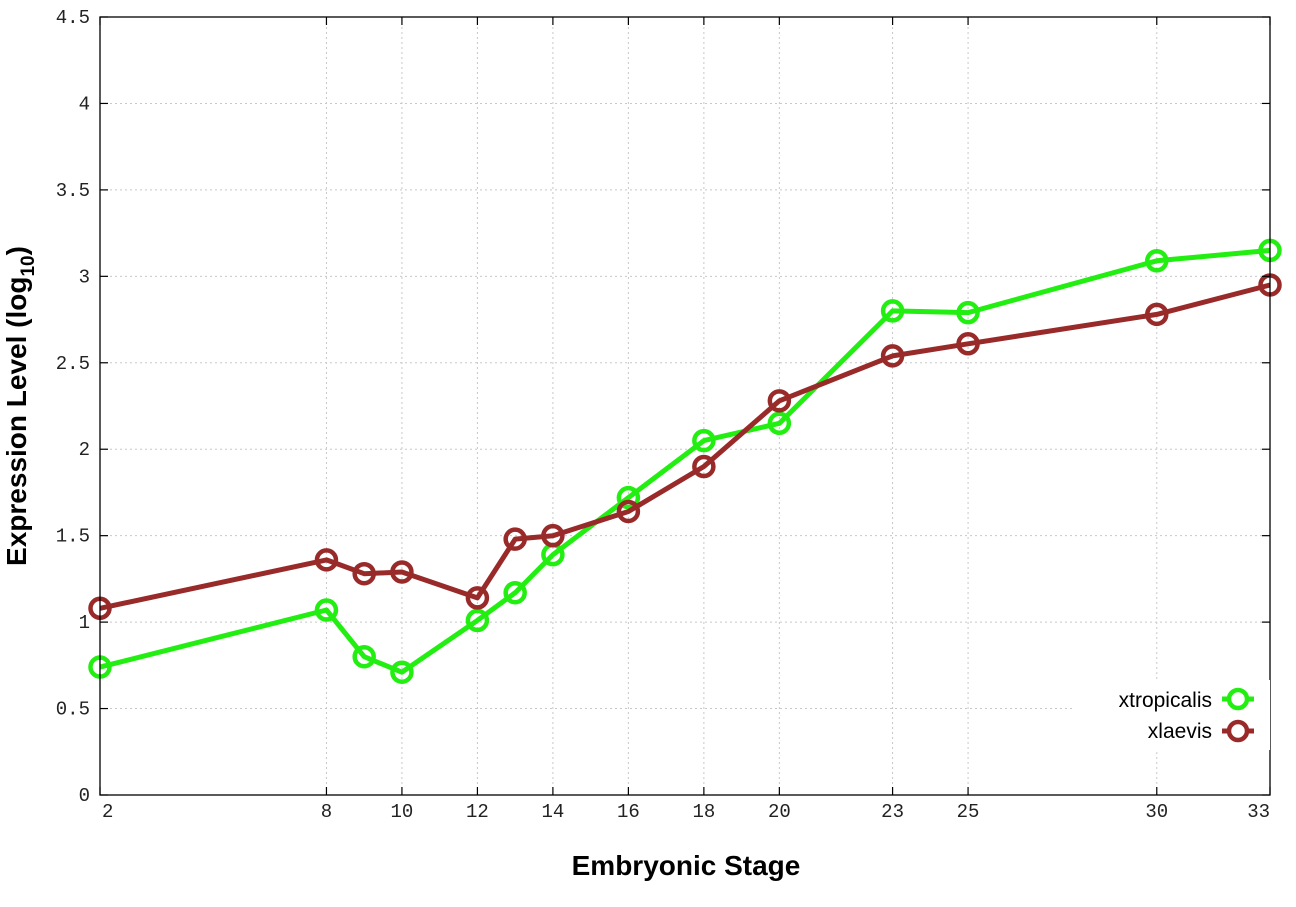  What do you see at coordinates (73, 537) in the screenshot?
I see `y-tick-label: 1.5` at bounding box center [73, 537].